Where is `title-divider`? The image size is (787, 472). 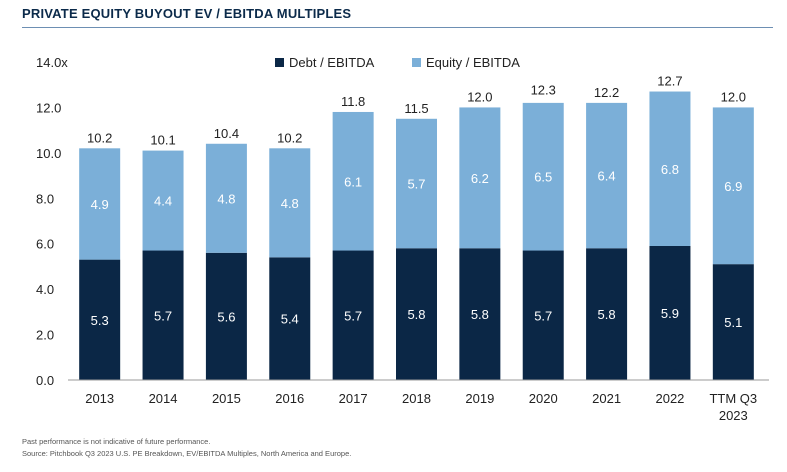 title-divider is located at coordinates (397, 27).